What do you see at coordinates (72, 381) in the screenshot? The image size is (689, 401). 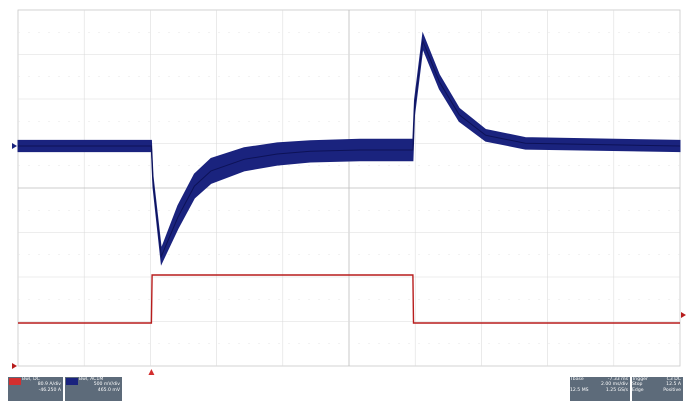 I see `channel-4-color-chip` at bounding box center [72, 381].